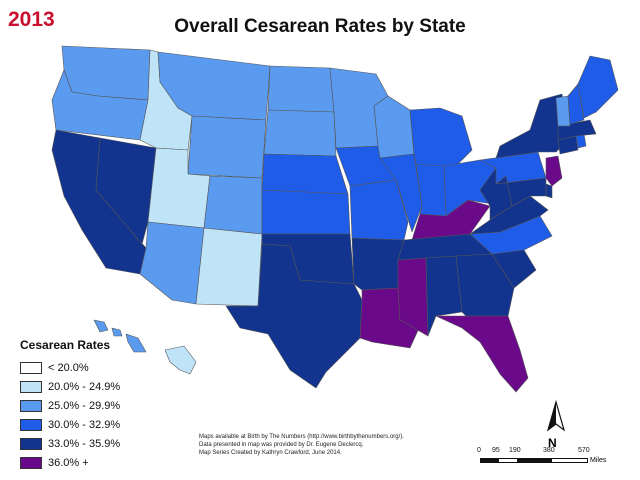 The image size is (640, 480). Describe the element at coordinates (401, 193) in the screenshot. I see `state-il` at that location.